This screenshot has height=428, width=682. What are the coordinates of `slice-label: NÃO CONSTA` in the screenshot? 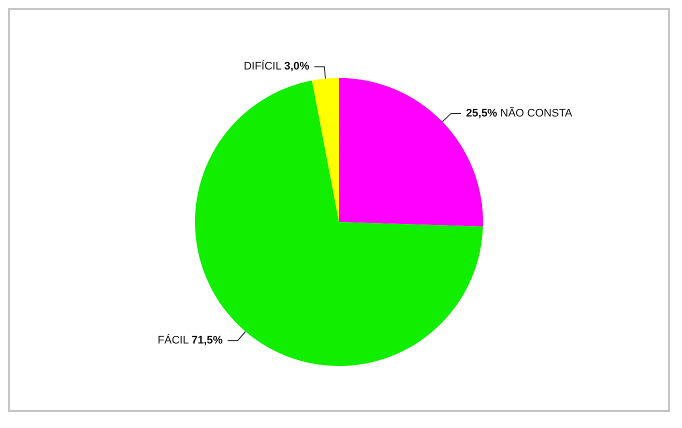 It's located at (535, 113).